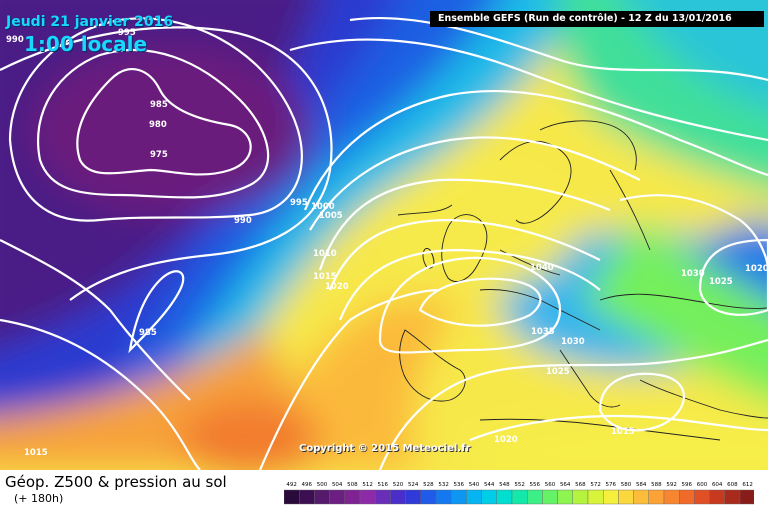 The height and width of the screenshot is (512, 768). What do you see at coordinates (550, 485) in the screenshot?
I see `color-scale-label: 560` at bounding box center [550, 485].